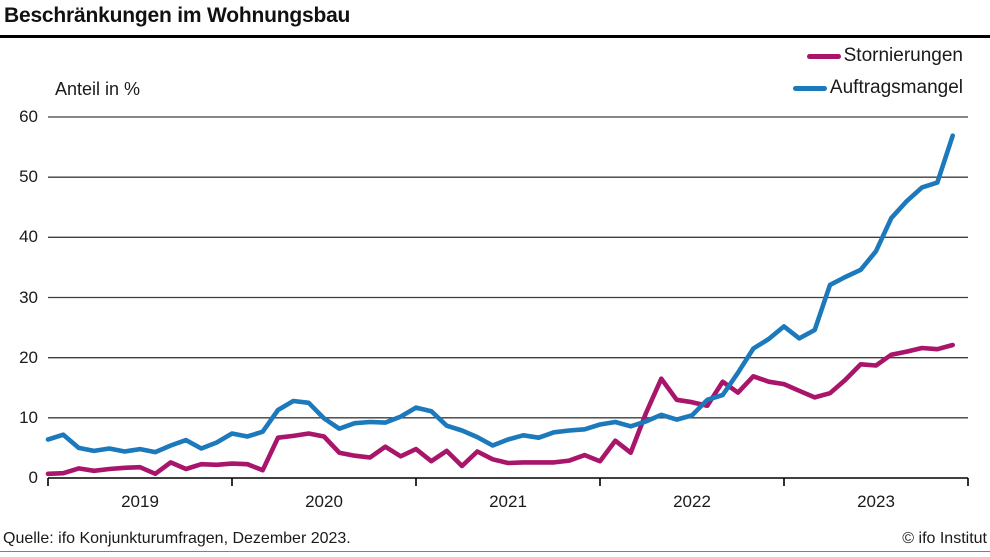 This screenshot has height=557, width=990. I want to click on y-tick-label-10: 10, so click(28, 417).